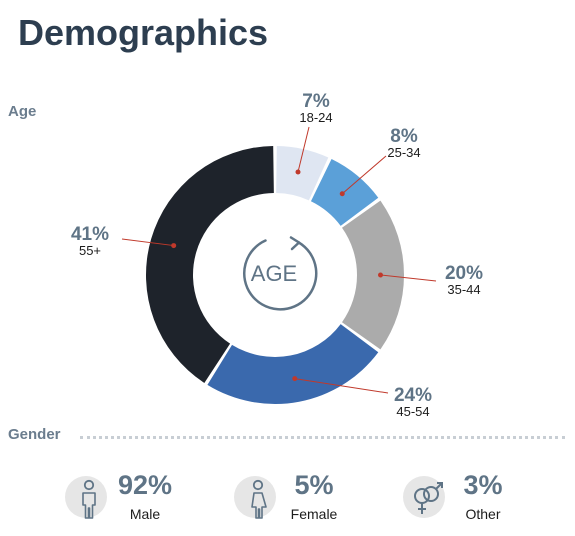 This screenshot has height=536, width=575. What do you see at coordinates (464, 273) in the screenshot?
I see `slice-percent-label: 20%` at bounding box center [464, 273].